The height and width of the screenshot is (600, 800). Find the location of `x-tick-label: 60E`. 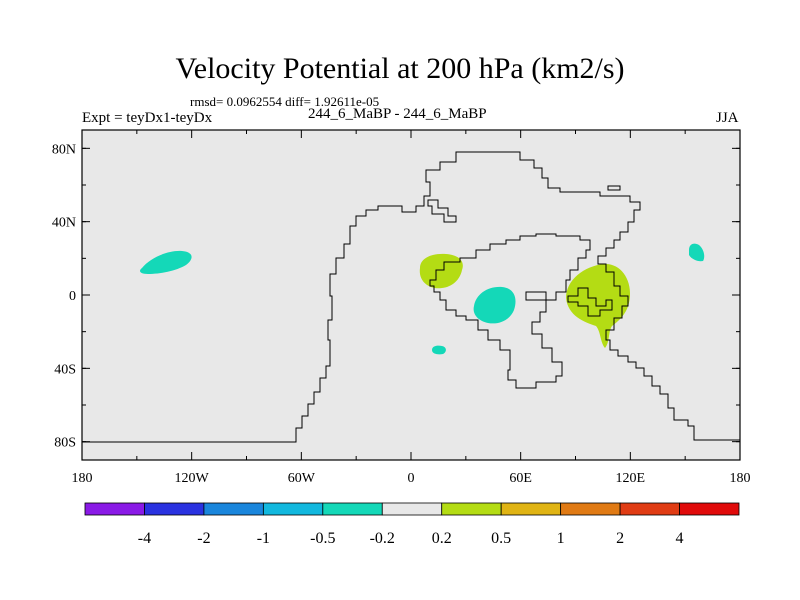

x-tick-label: 60E is located at coordinates (520, 478).